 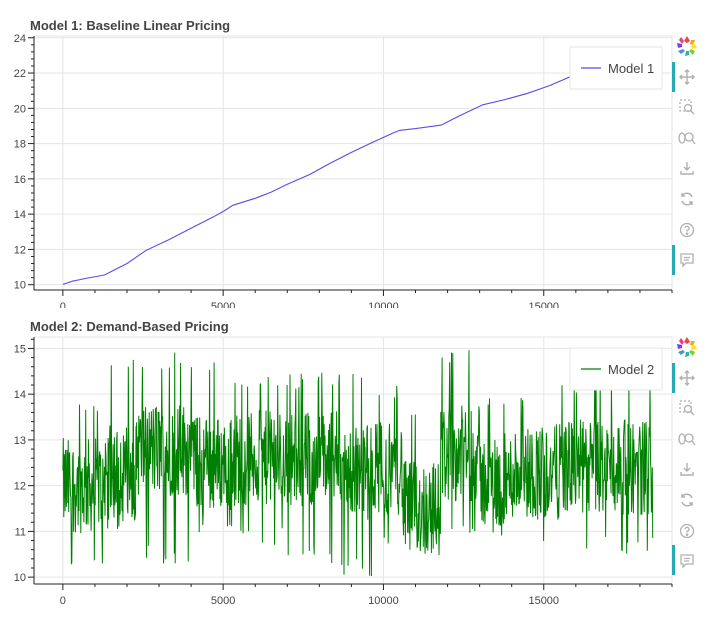 What do you see at coordinates (20, 109) in the screenshot?
I see `y-tick-label: 20` at bounding box center [20, 109].